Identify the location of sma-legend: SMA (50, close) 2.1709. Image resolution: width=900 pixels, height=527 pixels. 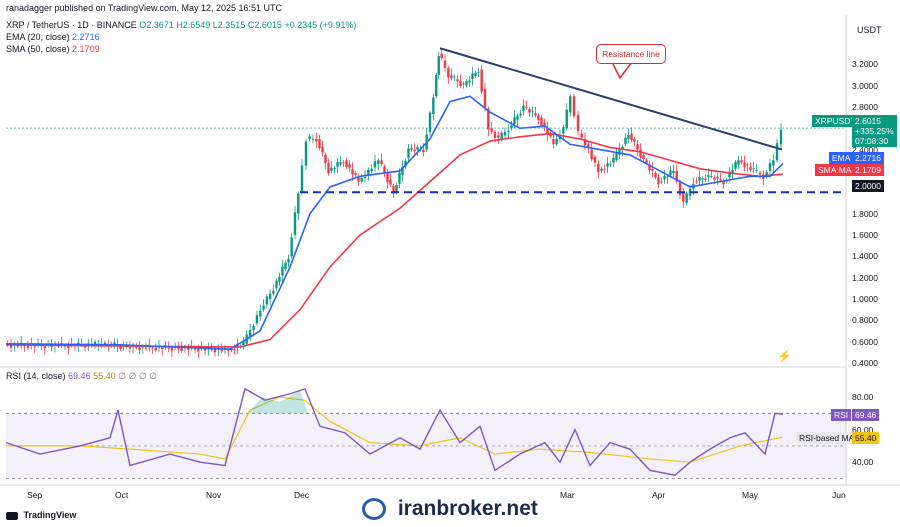
(53, 49).